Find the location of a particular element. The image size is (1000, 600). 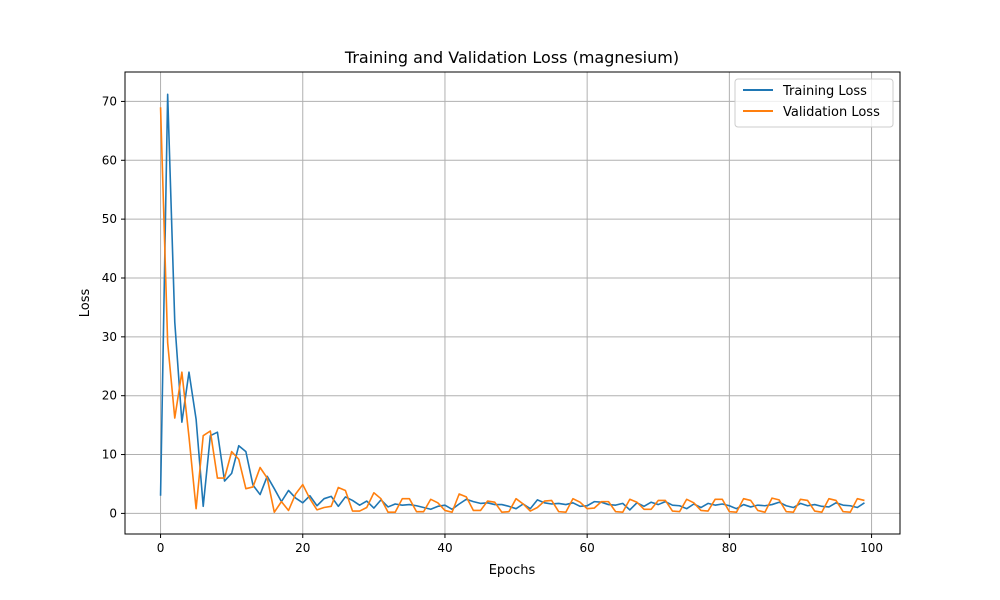

y-axis-label: Loss is located at coordinates (85, 303).